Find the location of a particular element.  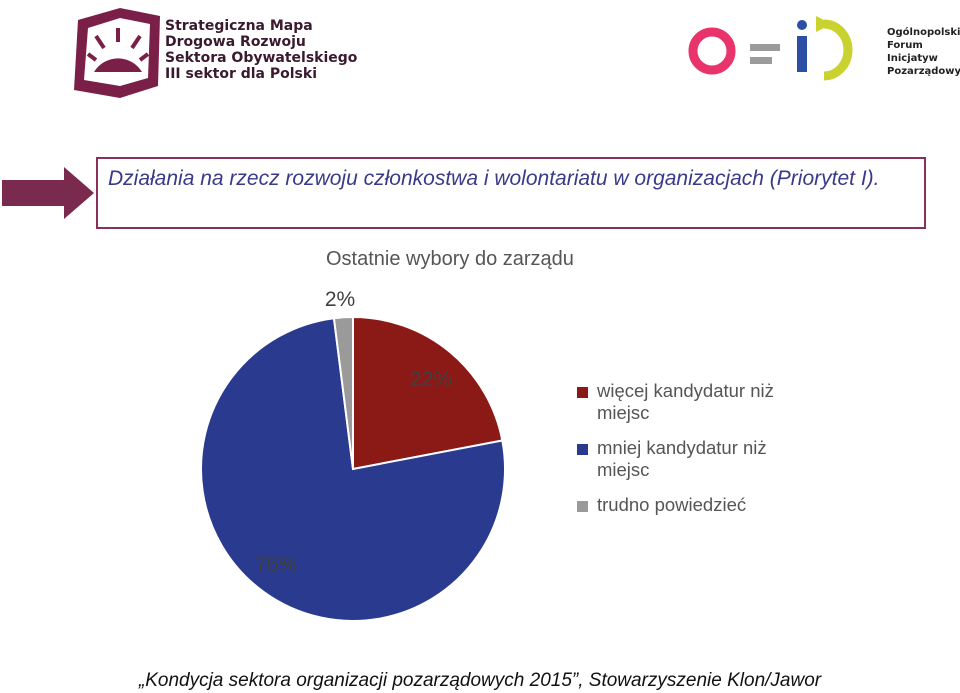

legend-item-more: więcej kandydatur niż miejsc is located at coordinates (692, 402).